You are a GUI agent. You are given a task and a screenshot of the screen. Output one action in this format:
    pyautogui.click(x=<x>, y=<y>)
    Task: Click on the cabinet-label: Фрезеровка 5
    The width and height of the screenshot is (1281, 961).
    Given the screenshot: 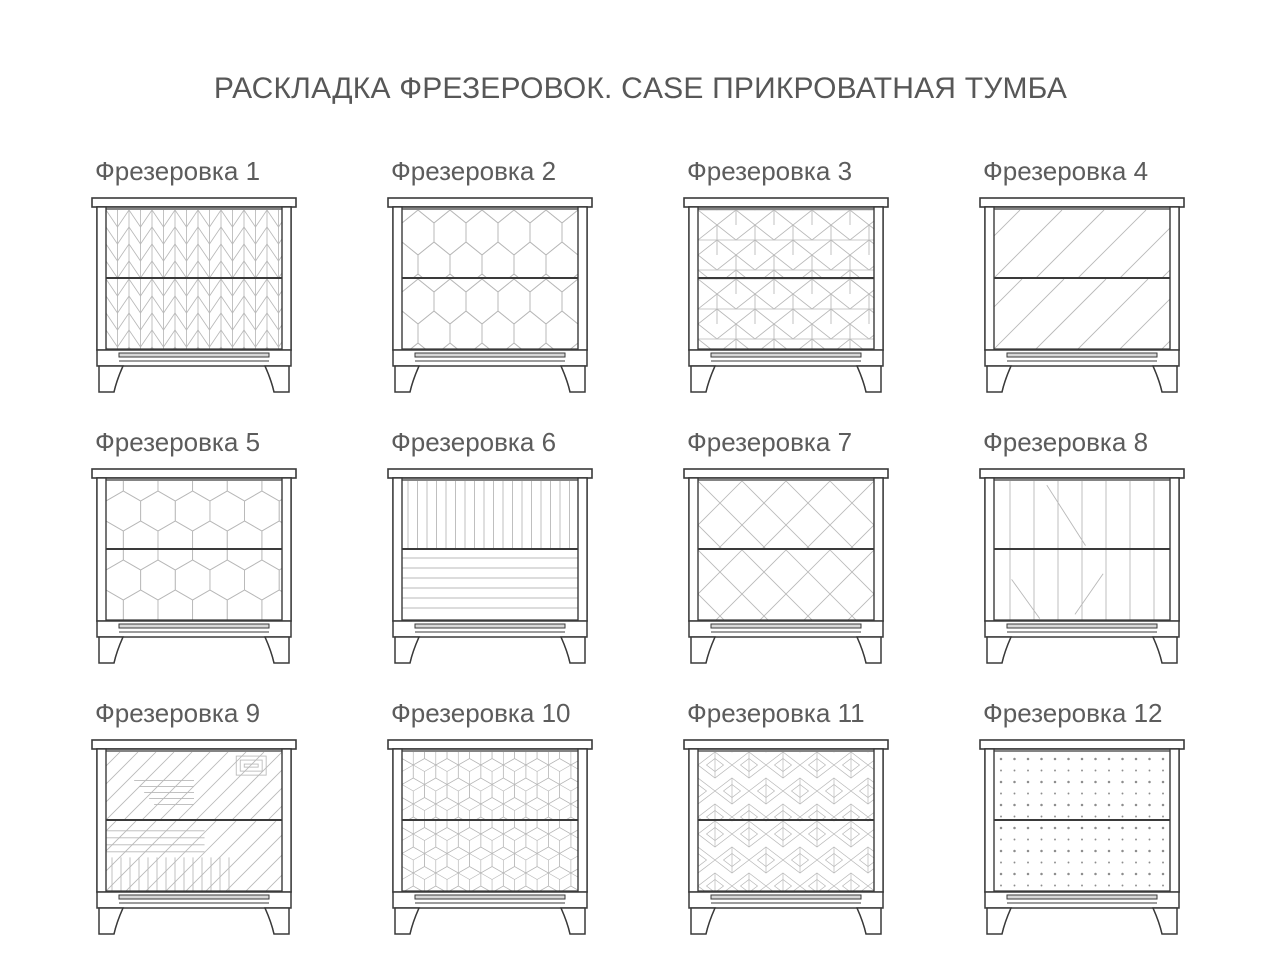 What is the action you would take?
    pyautogui.click(x=178, y=442)
    